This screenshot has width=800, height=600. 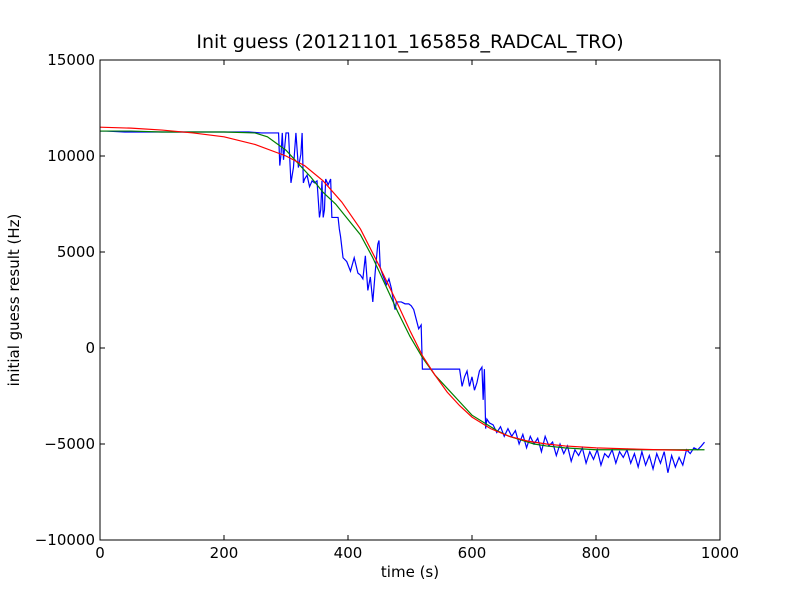 What do you see at coordinates (100, 553) in the screenshot?
I see `x-tick-label: 0` at bounding box center [100, 553].